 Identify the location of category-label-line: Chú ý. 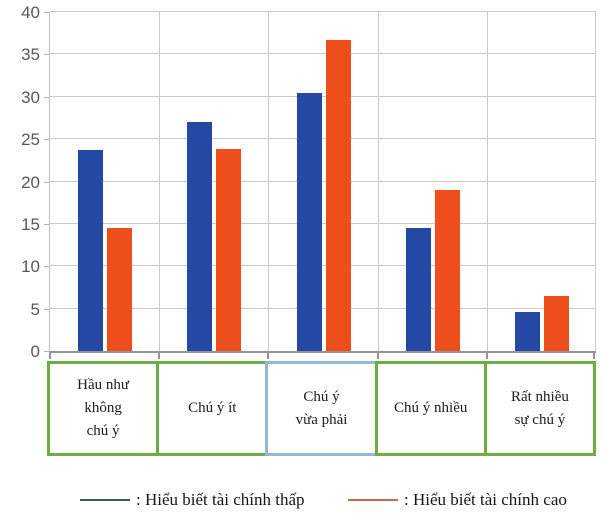
(321, 396).